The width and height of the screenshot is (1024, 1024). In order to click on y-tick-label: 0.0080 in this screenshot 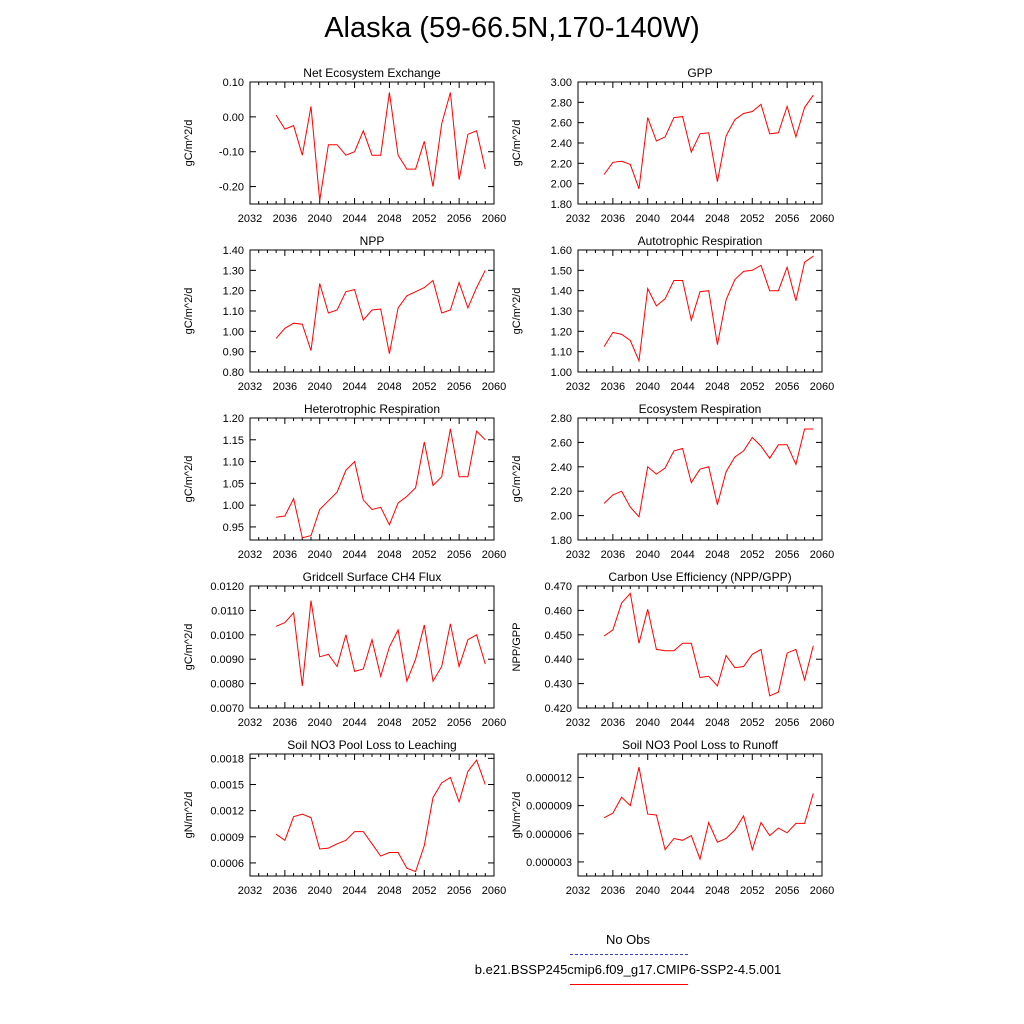, I will do `click(227, 685)`.